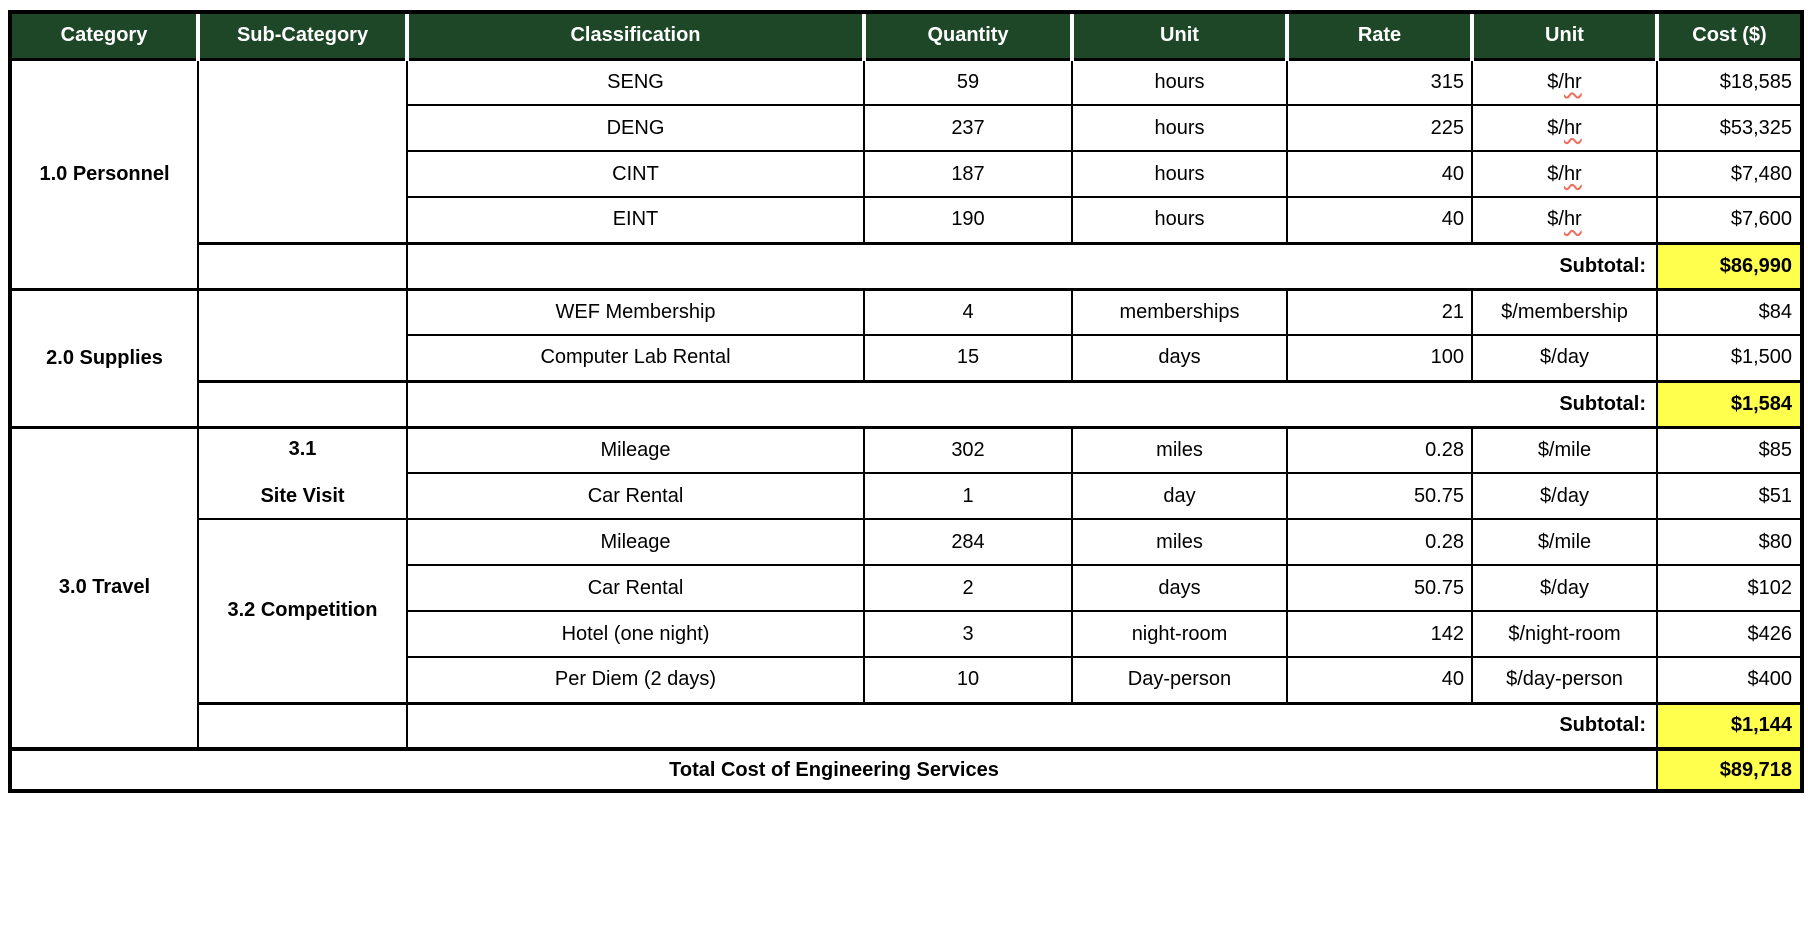  Describe the element at coordinates (1729, 680) in the screenshot. I see `cell-cost: $400` at that location.